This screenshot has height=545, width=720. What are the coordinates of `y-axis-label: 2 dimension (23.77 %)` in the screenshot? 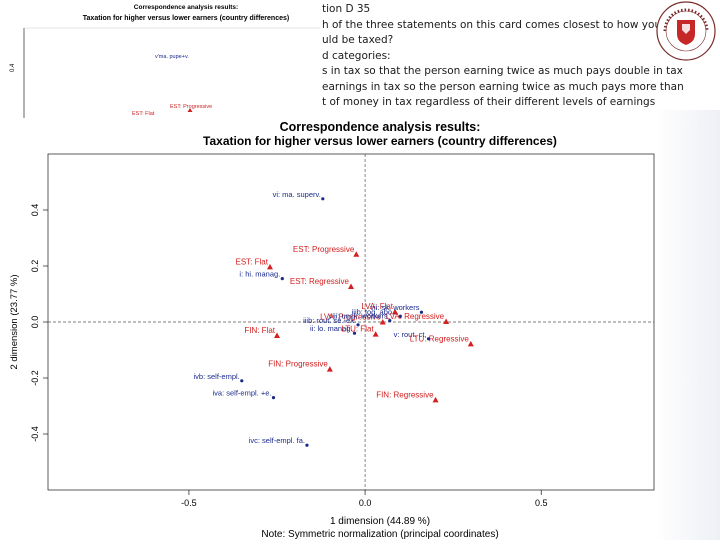 It's located at (14, 321).